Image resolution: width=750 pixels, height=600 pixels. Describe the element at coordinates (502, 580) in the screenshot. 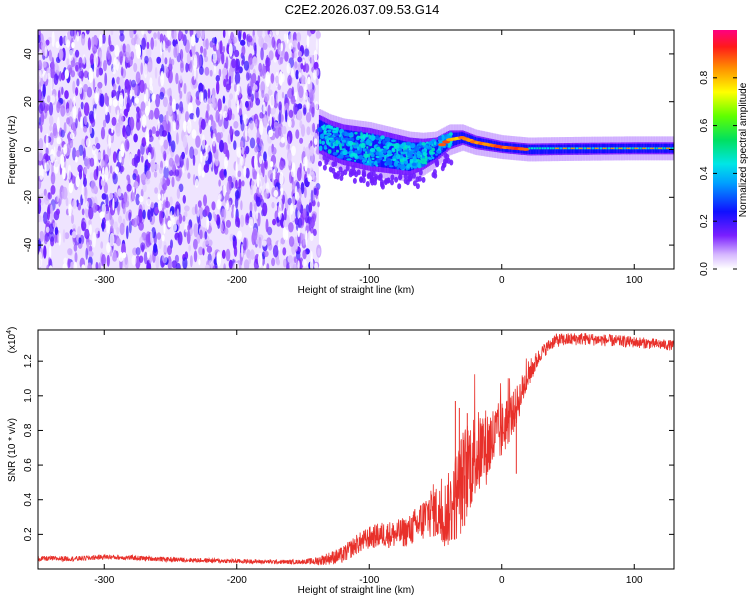

I see `x-tick-label: 0` at that location.